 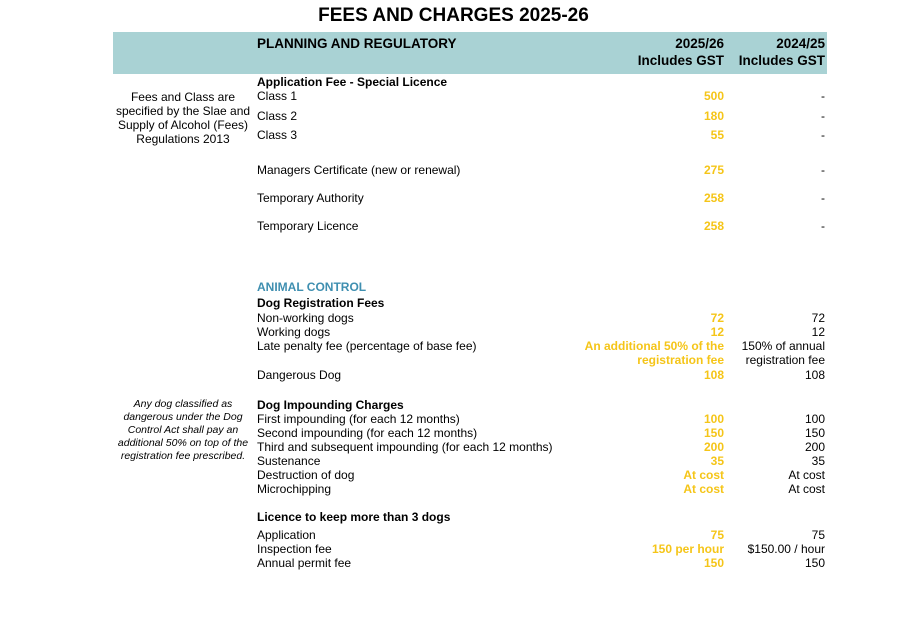 What do you see at coordinates (294, 489) in the screenshot?
I see `table-row-label: Microchipping` at bounding box center [294, 489].